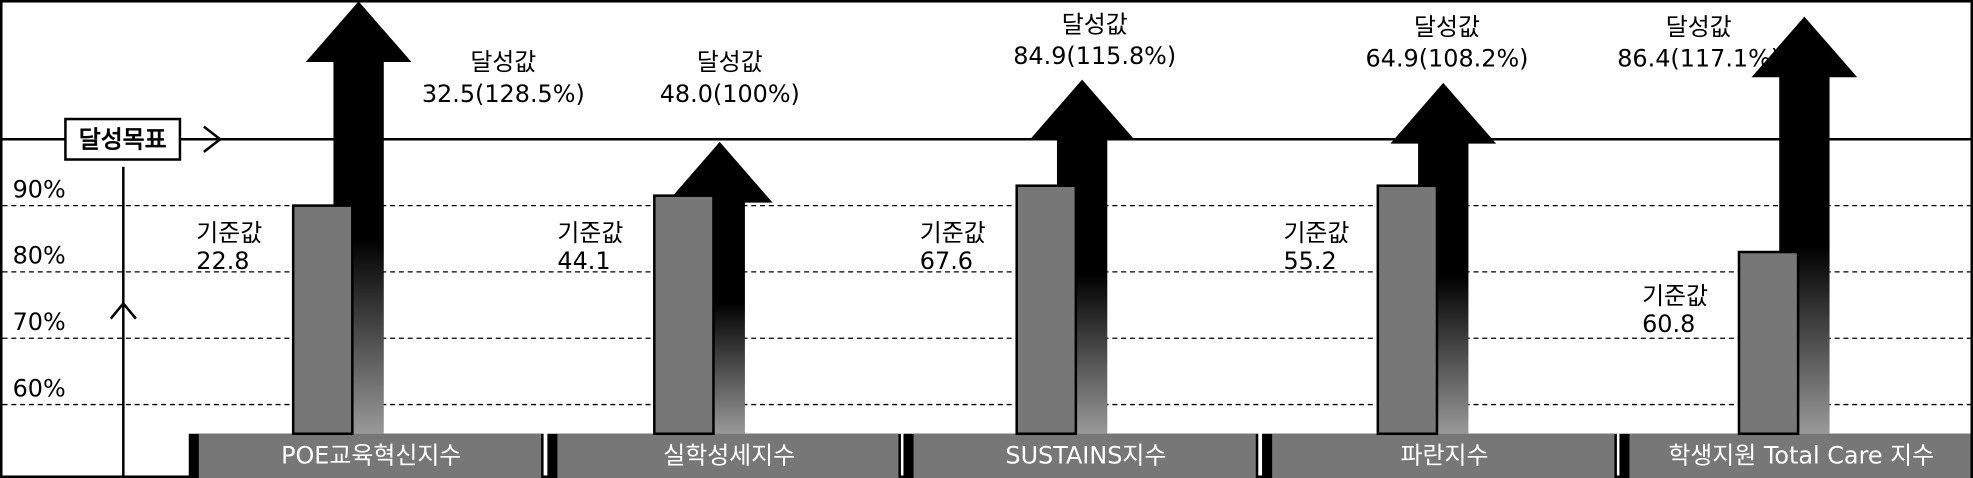  What do you see at coordinates (730, 94) in the screenshot?
I see `achieved-label: 48.0(100%)` at bounding box center [730, 94].